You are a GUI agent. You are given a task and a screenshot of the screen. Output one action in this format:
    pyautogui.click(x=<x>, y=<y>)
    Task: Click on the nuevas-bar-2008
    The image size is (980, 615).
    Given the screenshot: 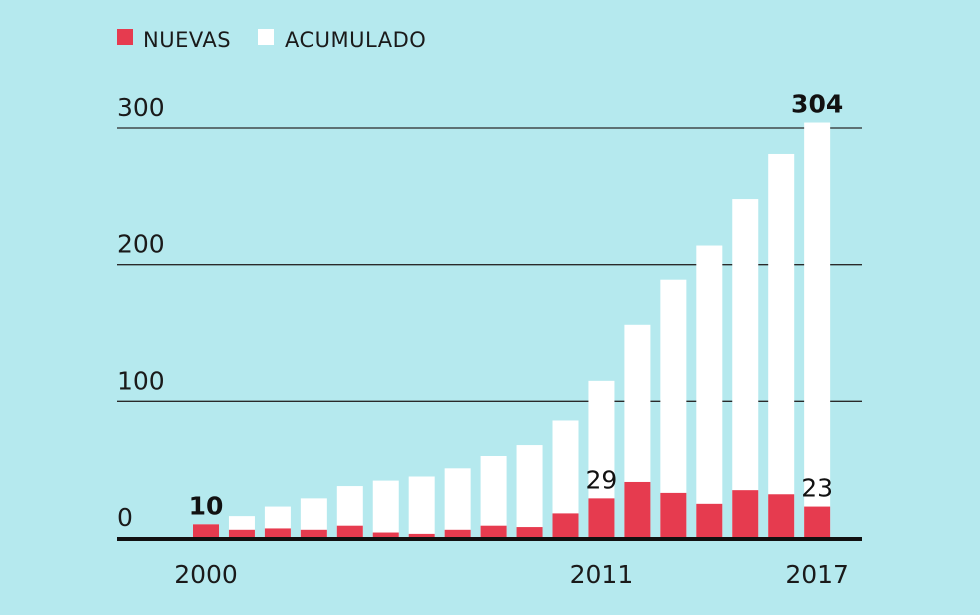 What is the action you would take?
    pyautogui.click(x=493, y=531)
    